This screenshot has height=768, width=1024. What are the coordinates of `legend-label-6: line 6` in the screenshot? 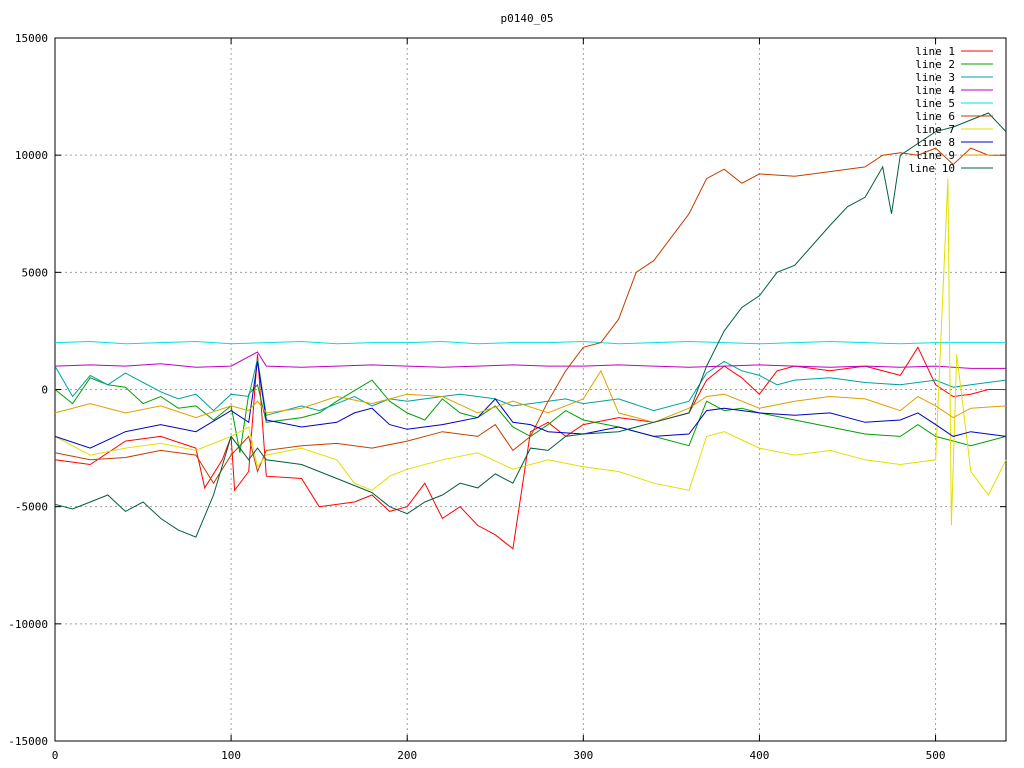 It's located at (935, 116).